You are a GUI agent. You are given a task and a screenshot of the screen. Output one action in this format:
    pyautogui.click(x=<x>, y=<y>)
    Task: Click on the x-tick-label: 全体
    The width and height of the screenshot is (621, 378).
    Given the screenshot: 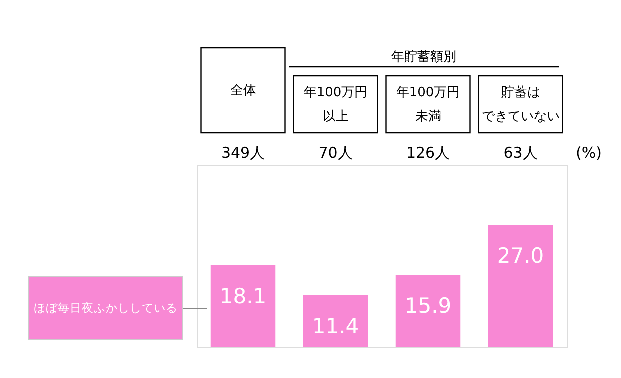 What is the action you would take?
    pyautogui.click(x=243, y=91)
    